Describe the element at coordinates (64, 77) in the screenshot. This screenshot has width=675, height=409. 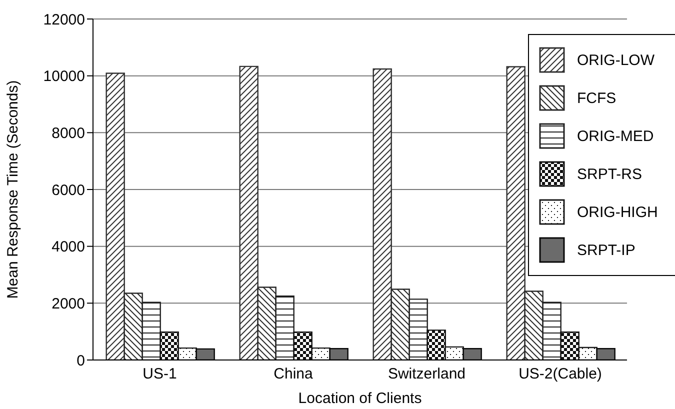
I see `y-tick-label: 10000` at that location.